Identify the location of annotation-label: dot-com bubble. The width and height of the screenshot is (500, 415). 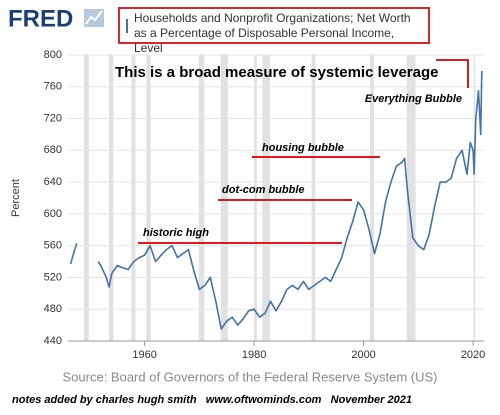
(263, 190).